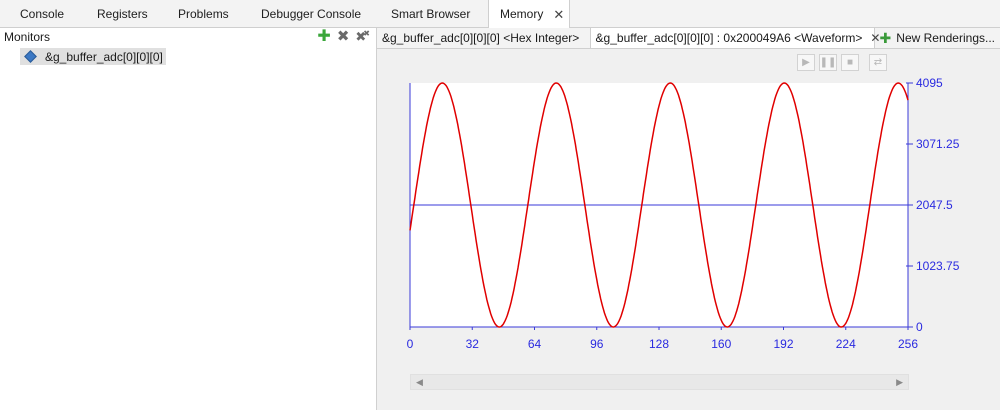 This screenshot has height=410, width=1000. I want to click on x-tick-label: 256, so click(908, 344).